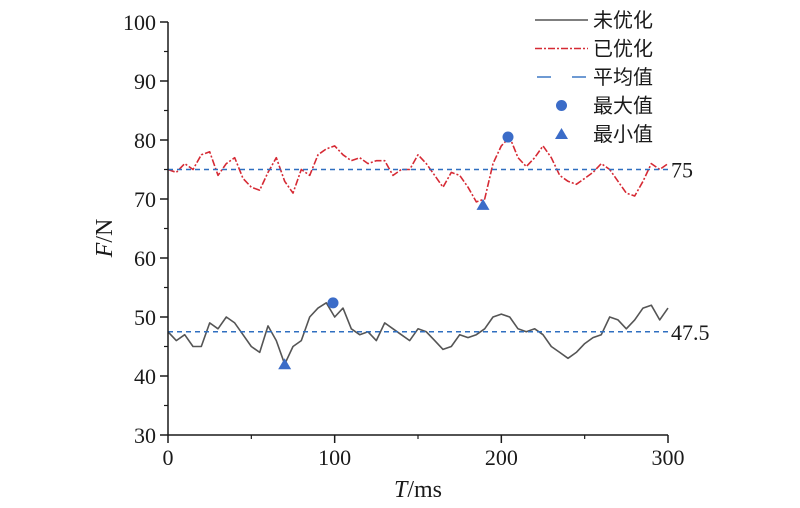 This screenshot has width=800, height=508. Describe the element at coordinates (401, 490) in the screenshot. I see `x-axis-title-var: T` at that location.